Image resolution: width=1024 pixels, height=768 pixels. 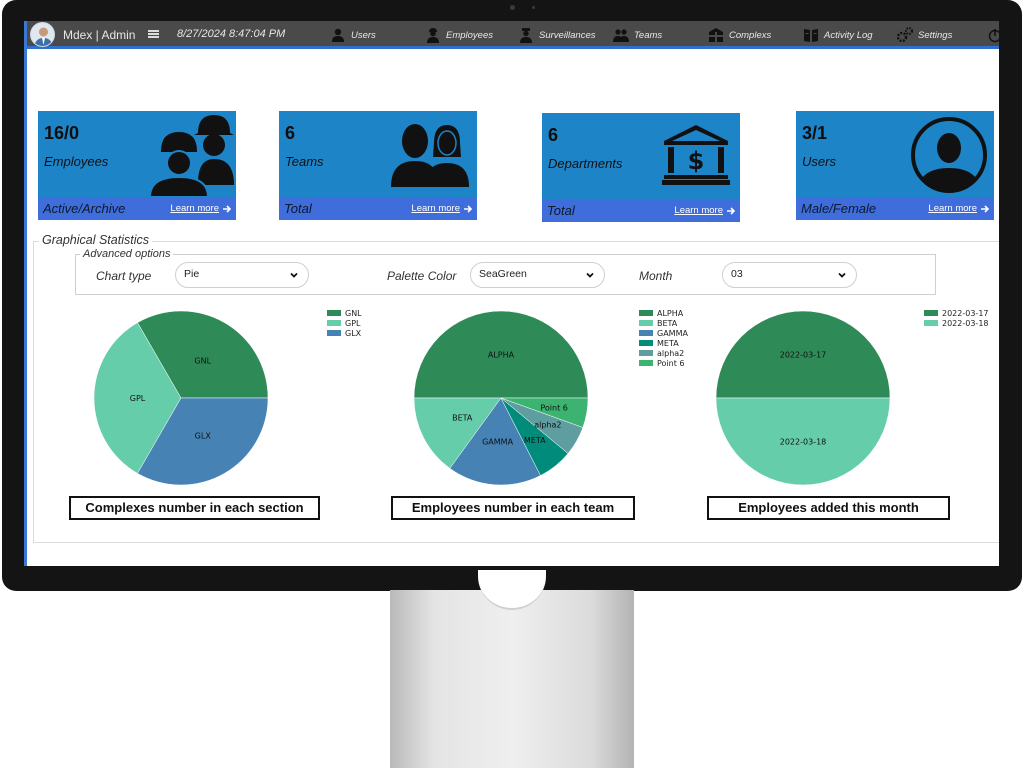 I want to click on nav-item-label: Complexs, so click(x=750, y=35).